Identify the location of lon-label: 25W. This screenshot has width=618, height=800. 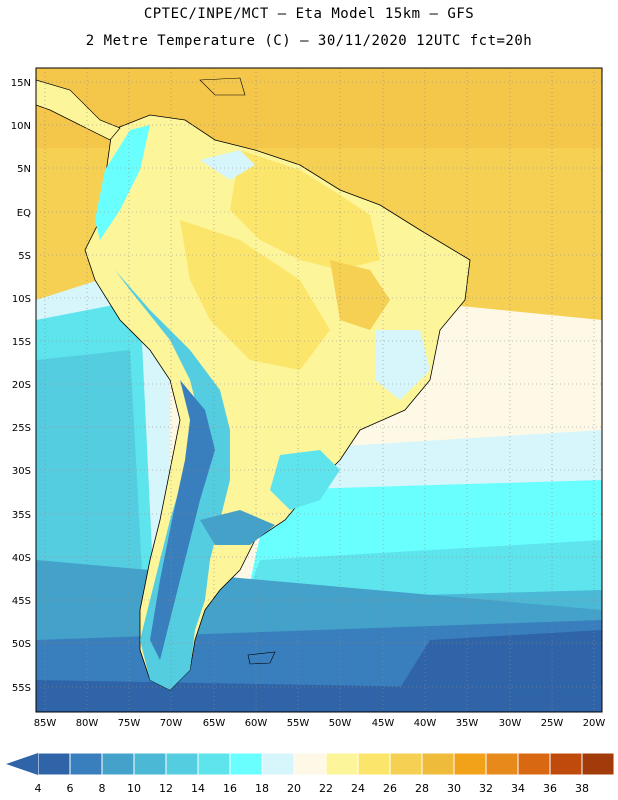
(552, 723).